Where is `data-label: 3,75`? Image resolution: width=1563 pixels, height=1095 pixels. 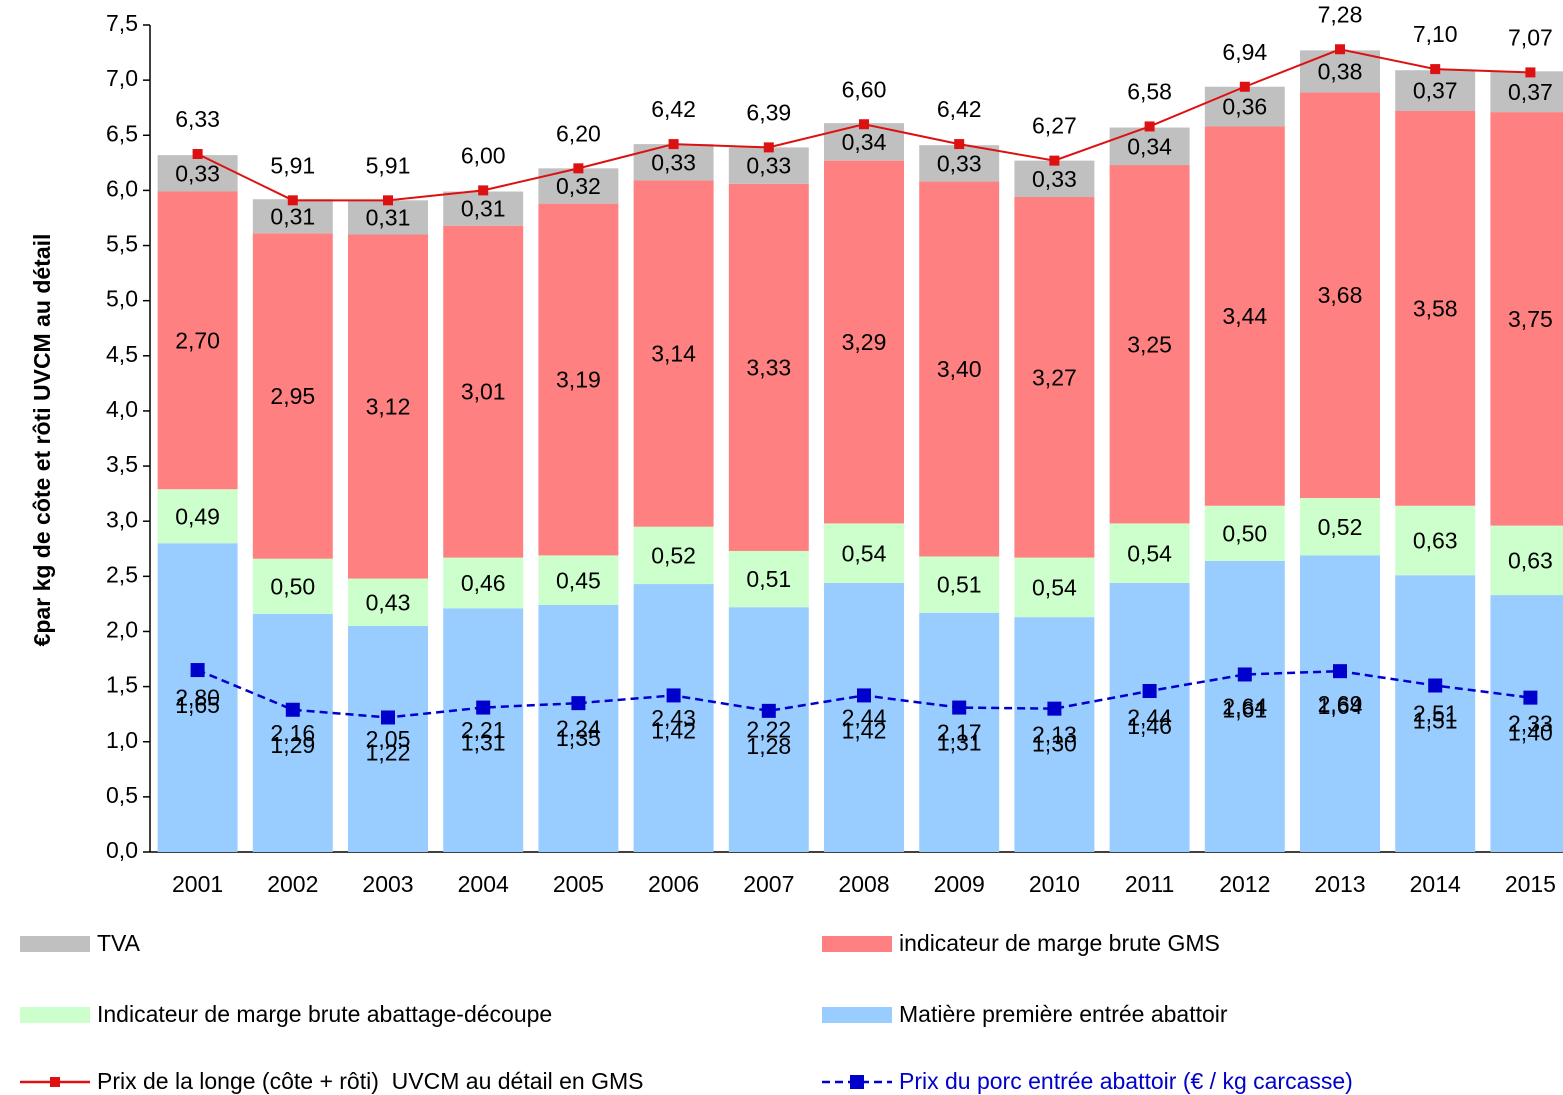 data-label: 3,75 is located at coordinates (1530, 319).